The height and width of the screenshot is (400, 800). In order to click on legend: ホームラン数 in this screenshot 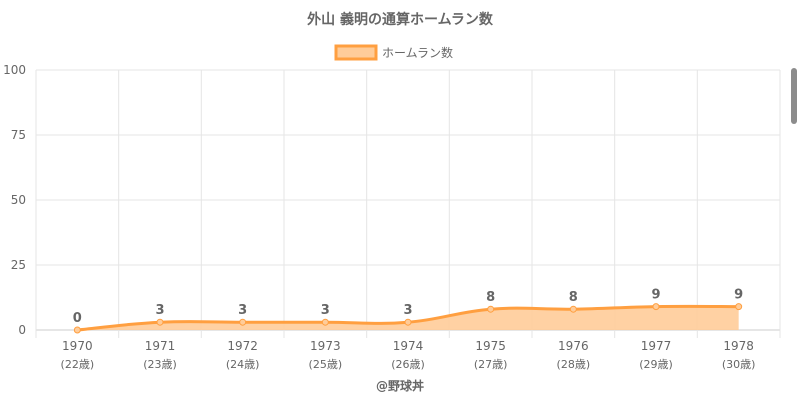, I will do `click(393, 52)`.